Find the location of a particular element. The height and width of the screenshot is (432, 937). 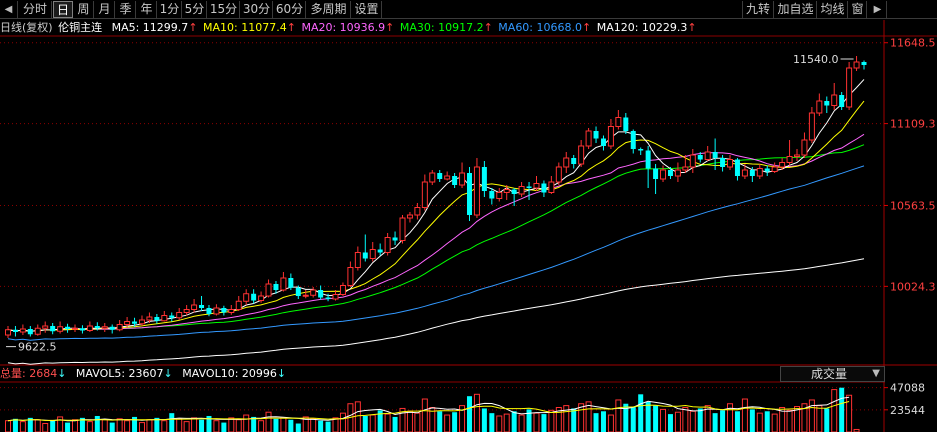

tab-weekly: 周 is located at coordinates (84, 9).